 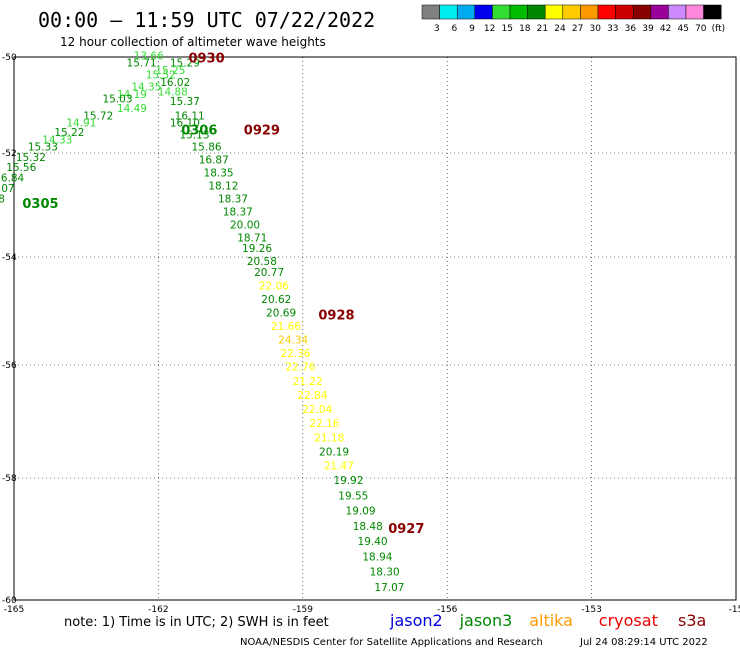 What do you see at coordinates (12, 179) in the screenshot?
I see `wave-height-value: 16.84` at bounding box center [12, 179].